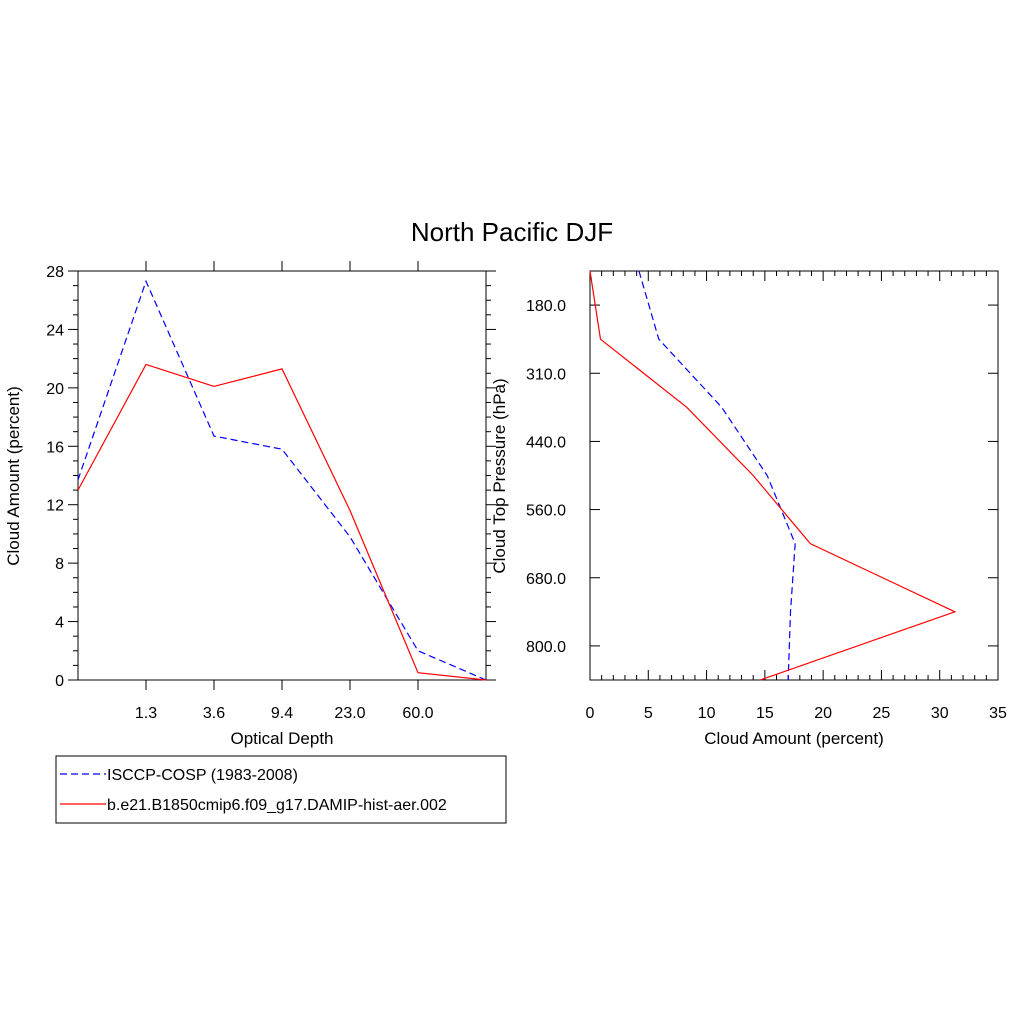 Image resolution: width=1024 pixels, height=1024 pixels. What do you see at coordinates (59, 623) in the screenshot?
I see `left-y-tick-label: 4` at bounding box center [59, 623].